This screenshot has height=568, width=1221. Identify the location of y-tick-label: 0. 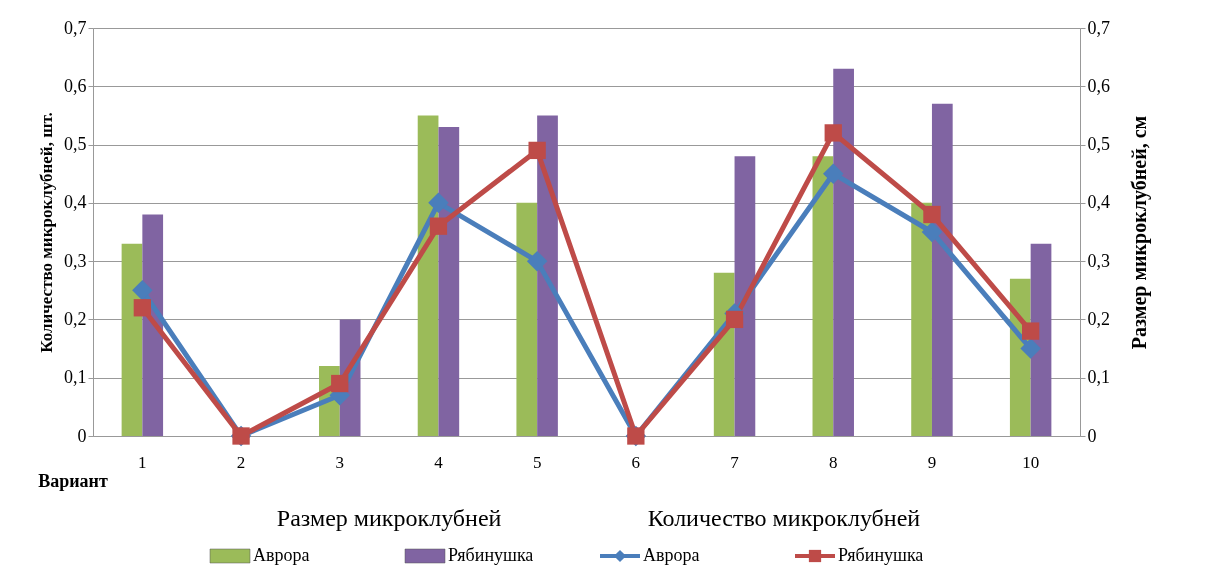
(82, 435).